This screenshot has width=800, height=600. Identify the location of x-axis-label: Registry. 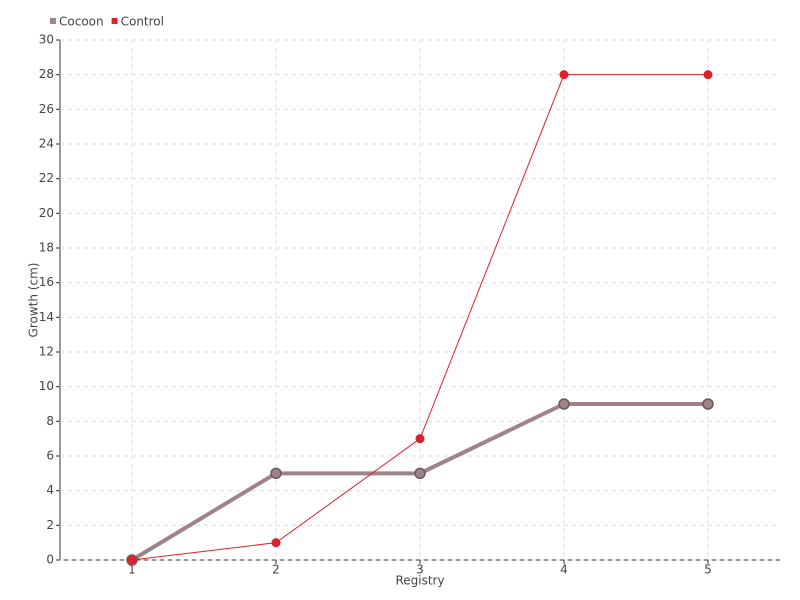
(419, 581).